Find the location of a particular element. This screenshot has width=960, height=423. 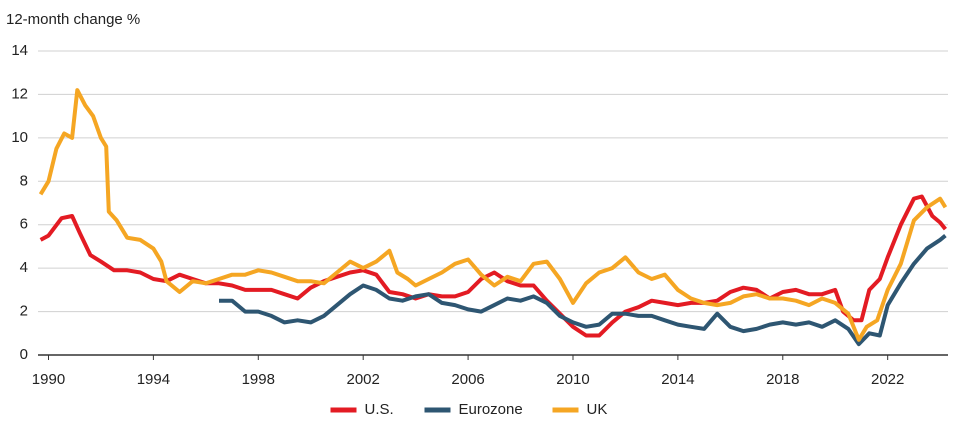

y-tick-label: 2 is located at coordinates (24, 311).